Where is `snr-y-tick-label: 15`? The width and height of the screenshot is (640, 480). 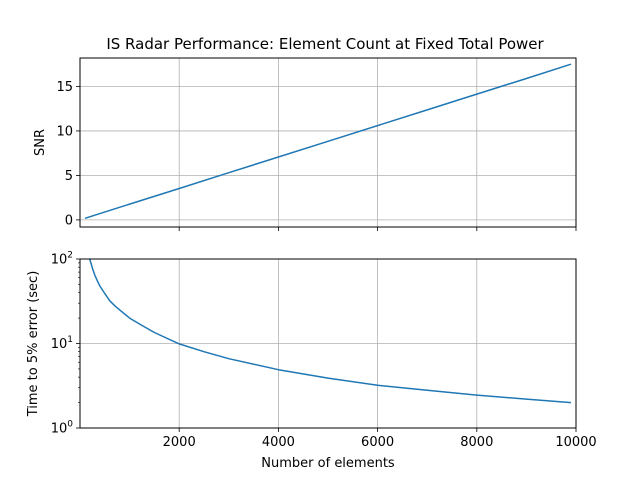 snr-y-tick-label: 15 is located at coordinates (64, 87).